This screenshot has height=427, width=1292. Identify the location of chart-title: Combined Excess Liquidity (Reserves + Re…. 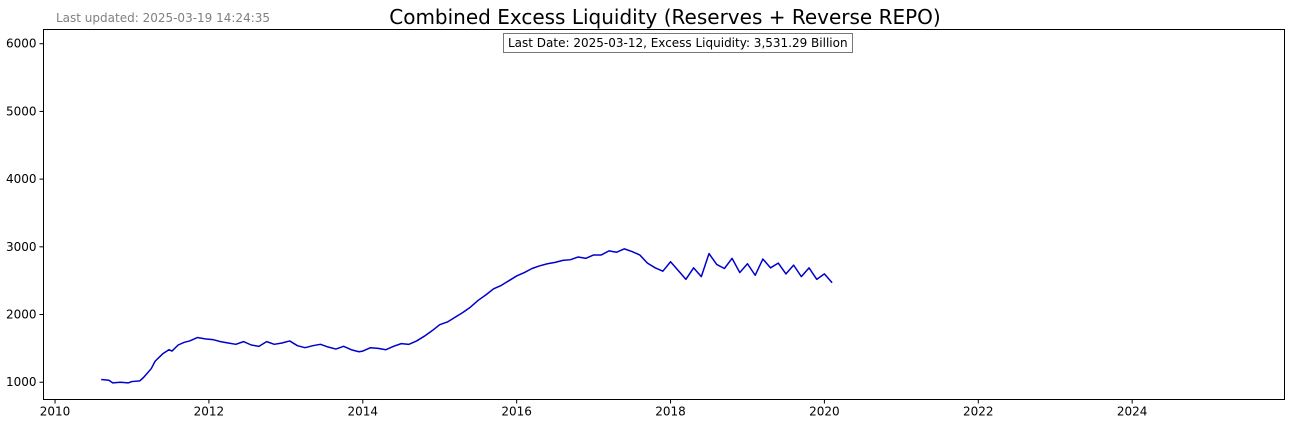
(665, 17).